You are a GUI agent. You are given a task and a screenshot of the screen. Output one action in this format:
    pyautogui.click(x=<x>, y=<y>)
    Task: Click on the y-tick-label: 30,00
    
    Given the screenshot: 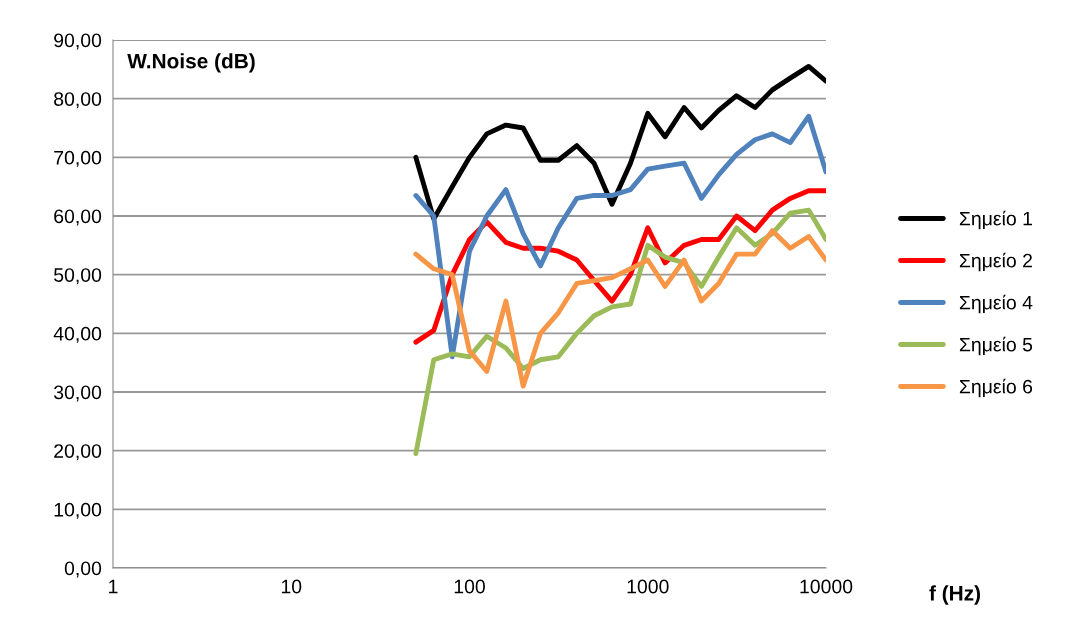 What is the action you would take?
    pyautogui.click(x=77, y=393)
    